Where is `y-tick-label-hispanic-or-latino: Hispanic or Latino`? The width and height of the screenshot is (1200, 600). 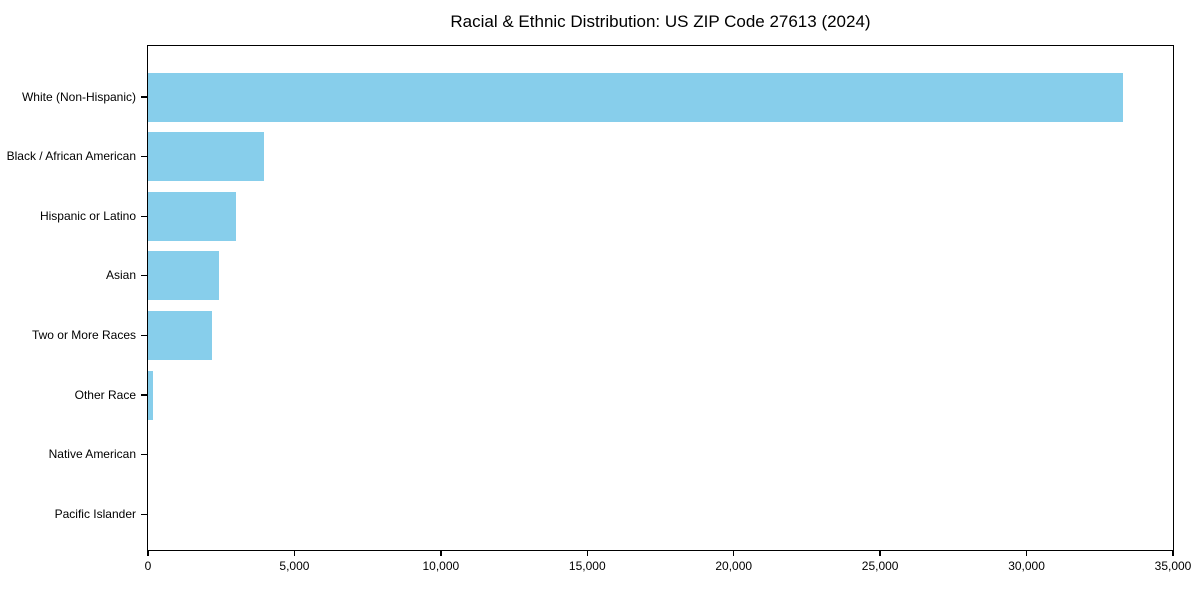
y-tick-label-hispanic-or-latino: Hispanic or Latino is located at coordinates (87, 215).